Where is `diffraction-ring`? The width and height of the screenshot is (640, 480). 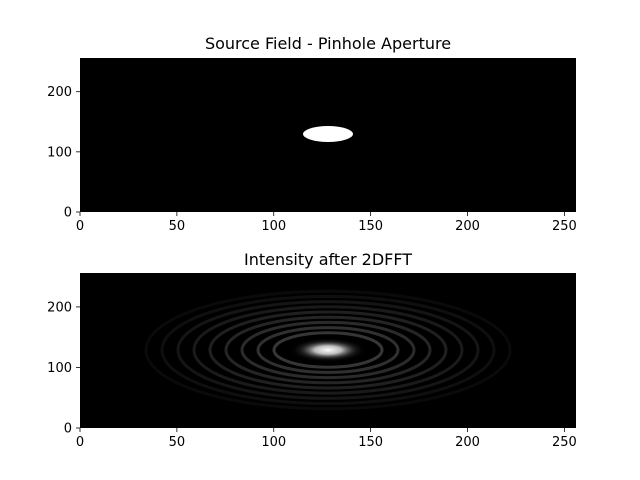 diffraction-ring is located at coordinates (328, 350).